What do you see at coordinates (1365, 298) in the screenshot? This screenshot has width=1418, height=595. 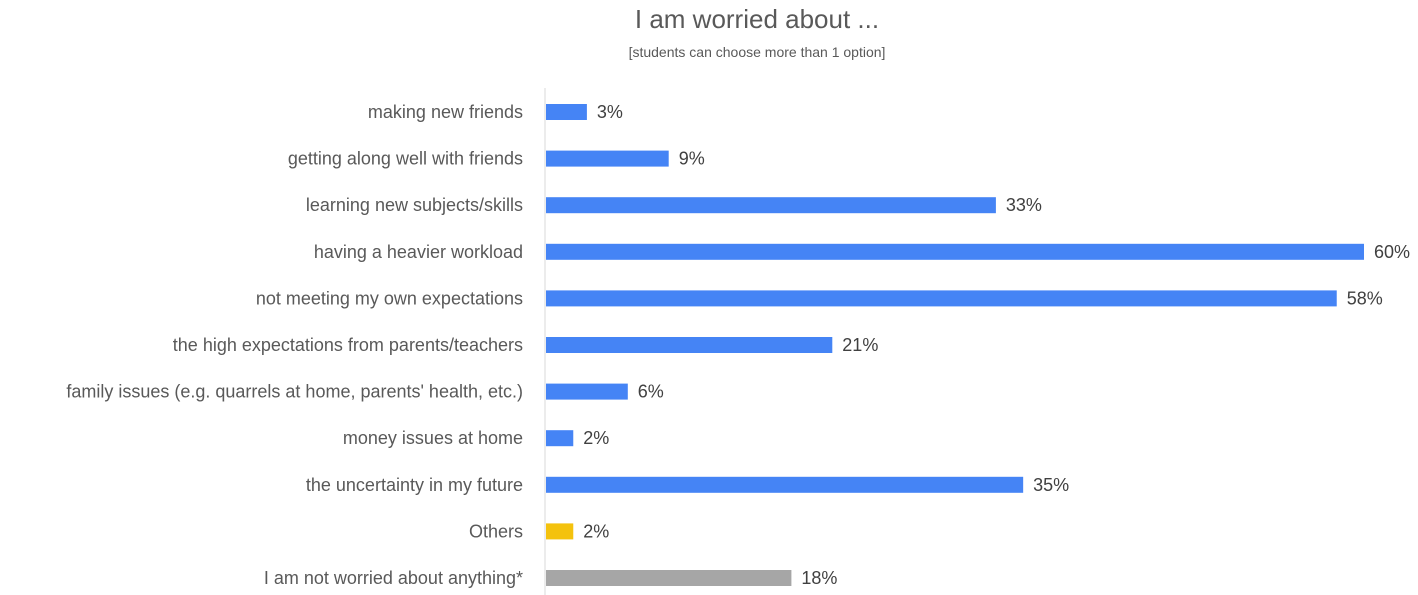 I see `data-label: 58%` at bounding box center [1365, 298].